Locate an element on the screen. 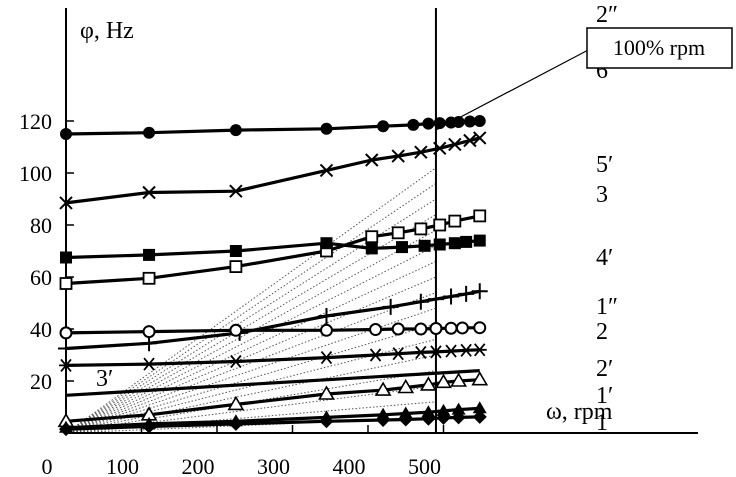 This screenshot has width=736, height=477. y-tick-label: 60 is located at coordinates (41, 277).